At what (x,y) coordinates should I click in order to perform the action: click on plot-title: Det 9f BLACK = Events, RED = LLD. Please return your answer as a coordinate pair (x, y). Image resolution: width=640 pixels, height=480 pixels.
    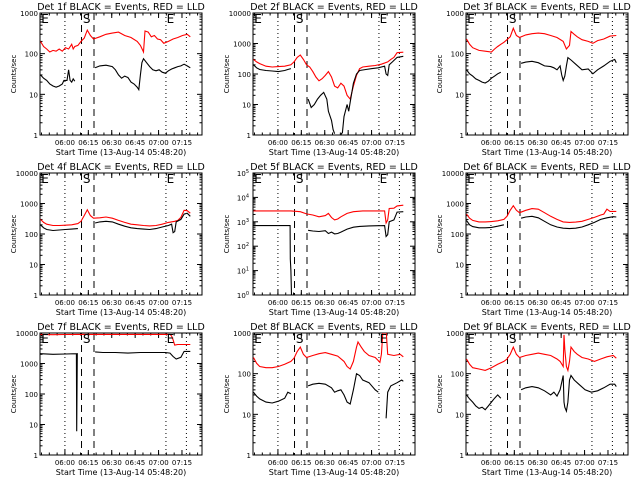
    Looking at the image, I should click on (547, 327).